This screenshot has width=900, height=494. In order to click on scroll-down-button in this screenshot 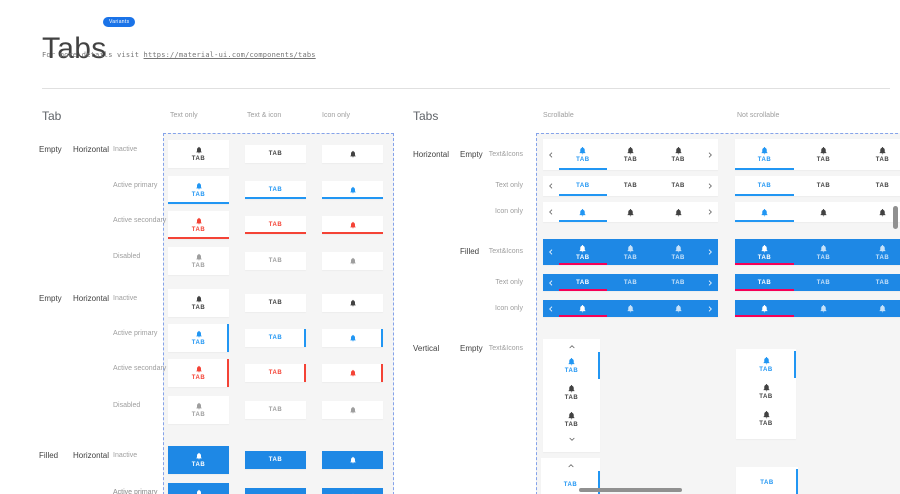, I will do `click(571, 438)`.